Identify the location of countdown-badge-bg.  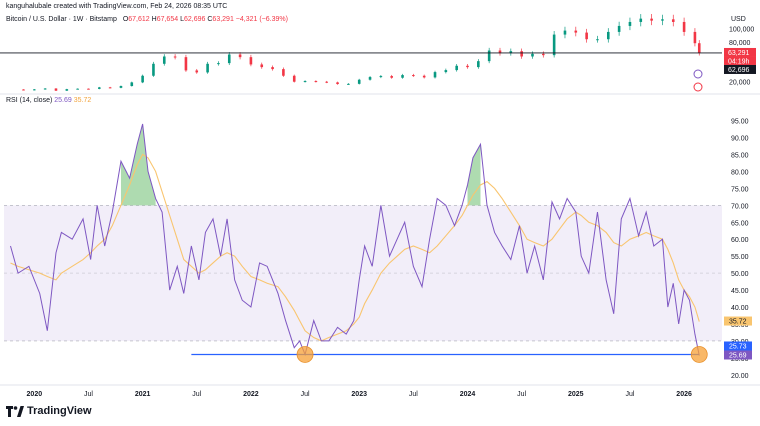
(740, 60).